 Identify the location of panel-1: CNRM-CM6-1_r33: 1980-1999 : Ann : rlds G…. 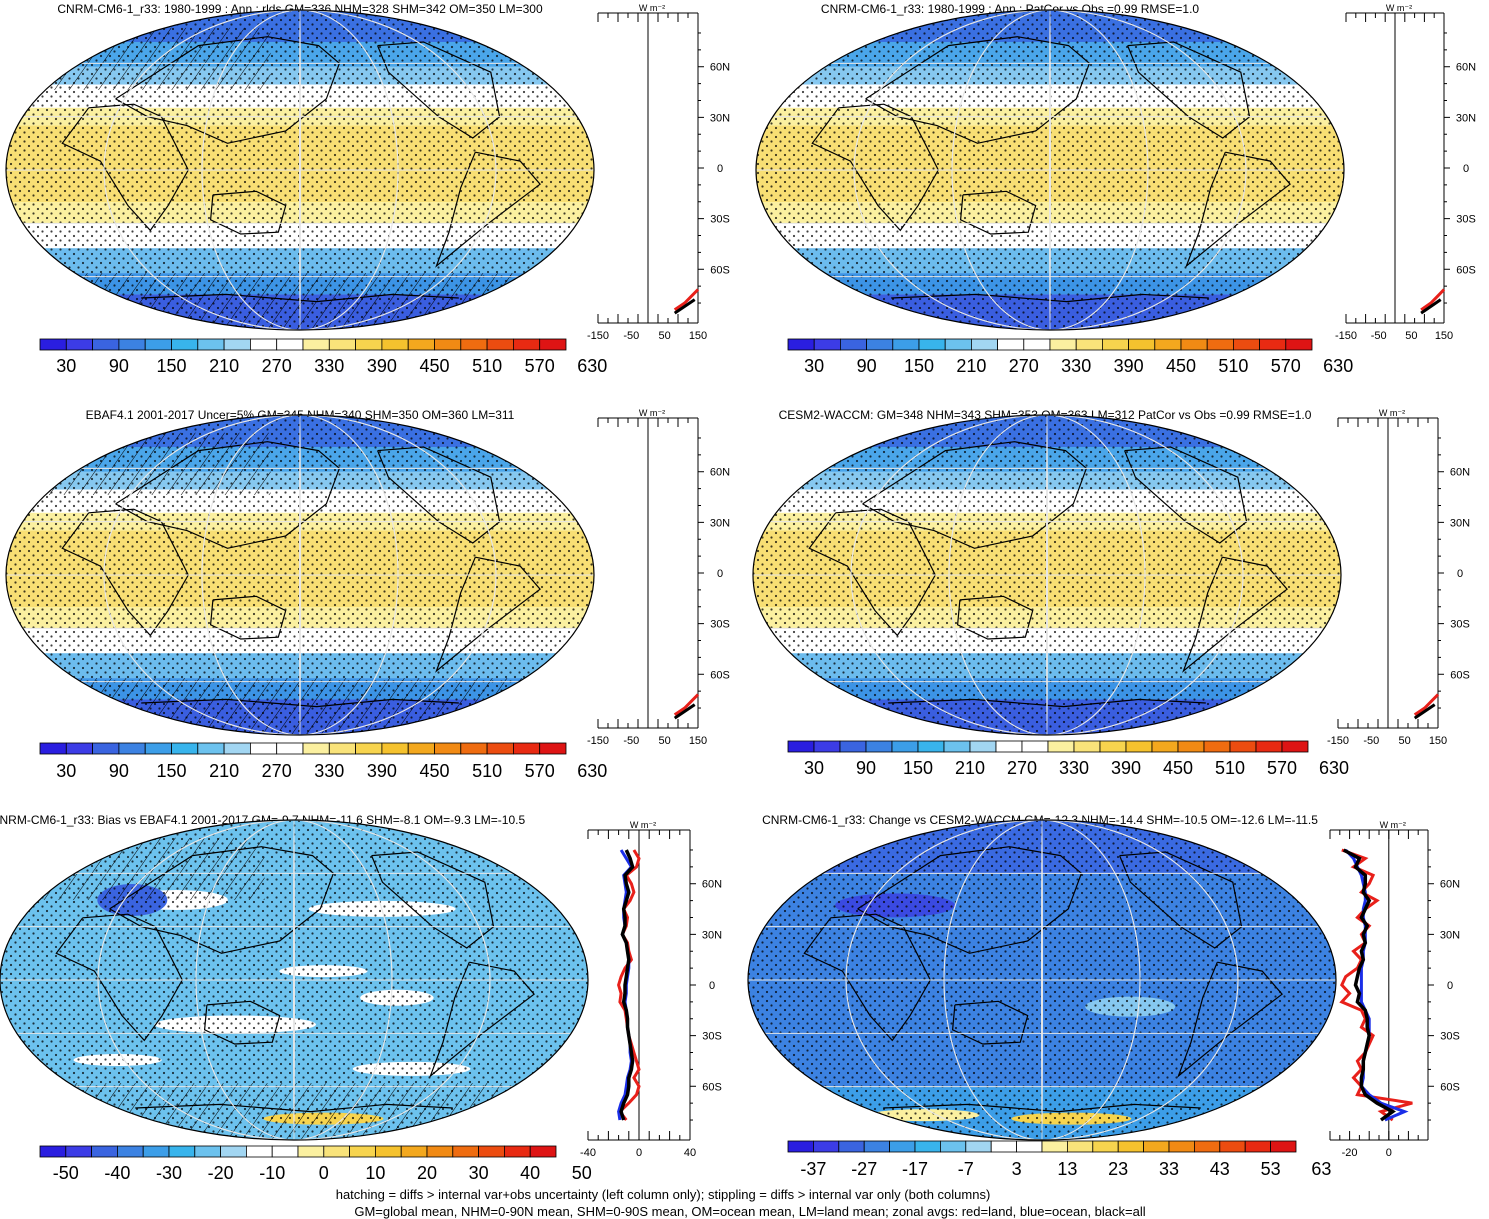
(367, 189).